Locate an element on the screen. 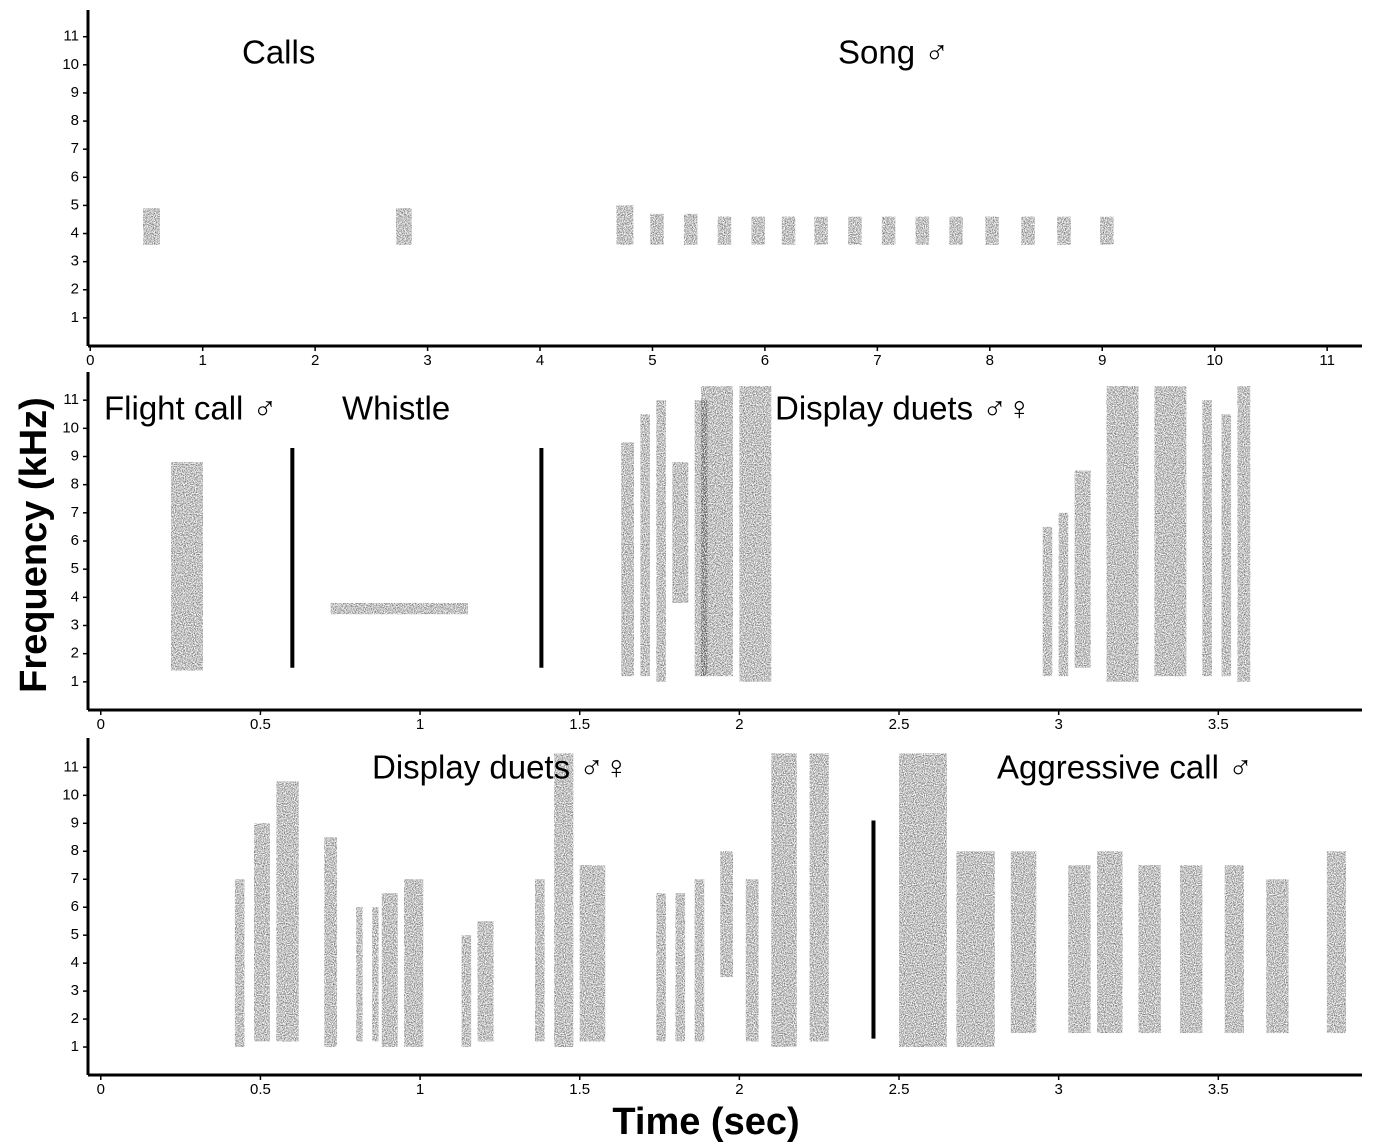 The width and height of the screenshot is (1373, 1146). annotation: Display duets ♂♀ is located at coordinates (903, 408).